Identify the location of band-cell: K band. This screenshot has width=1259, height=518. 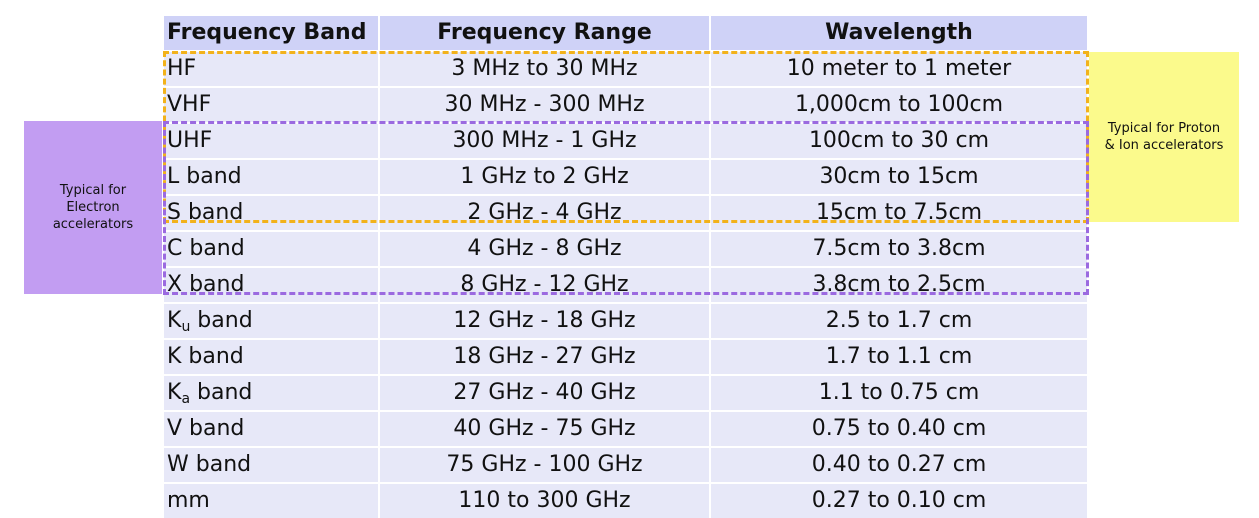
(272, 356).